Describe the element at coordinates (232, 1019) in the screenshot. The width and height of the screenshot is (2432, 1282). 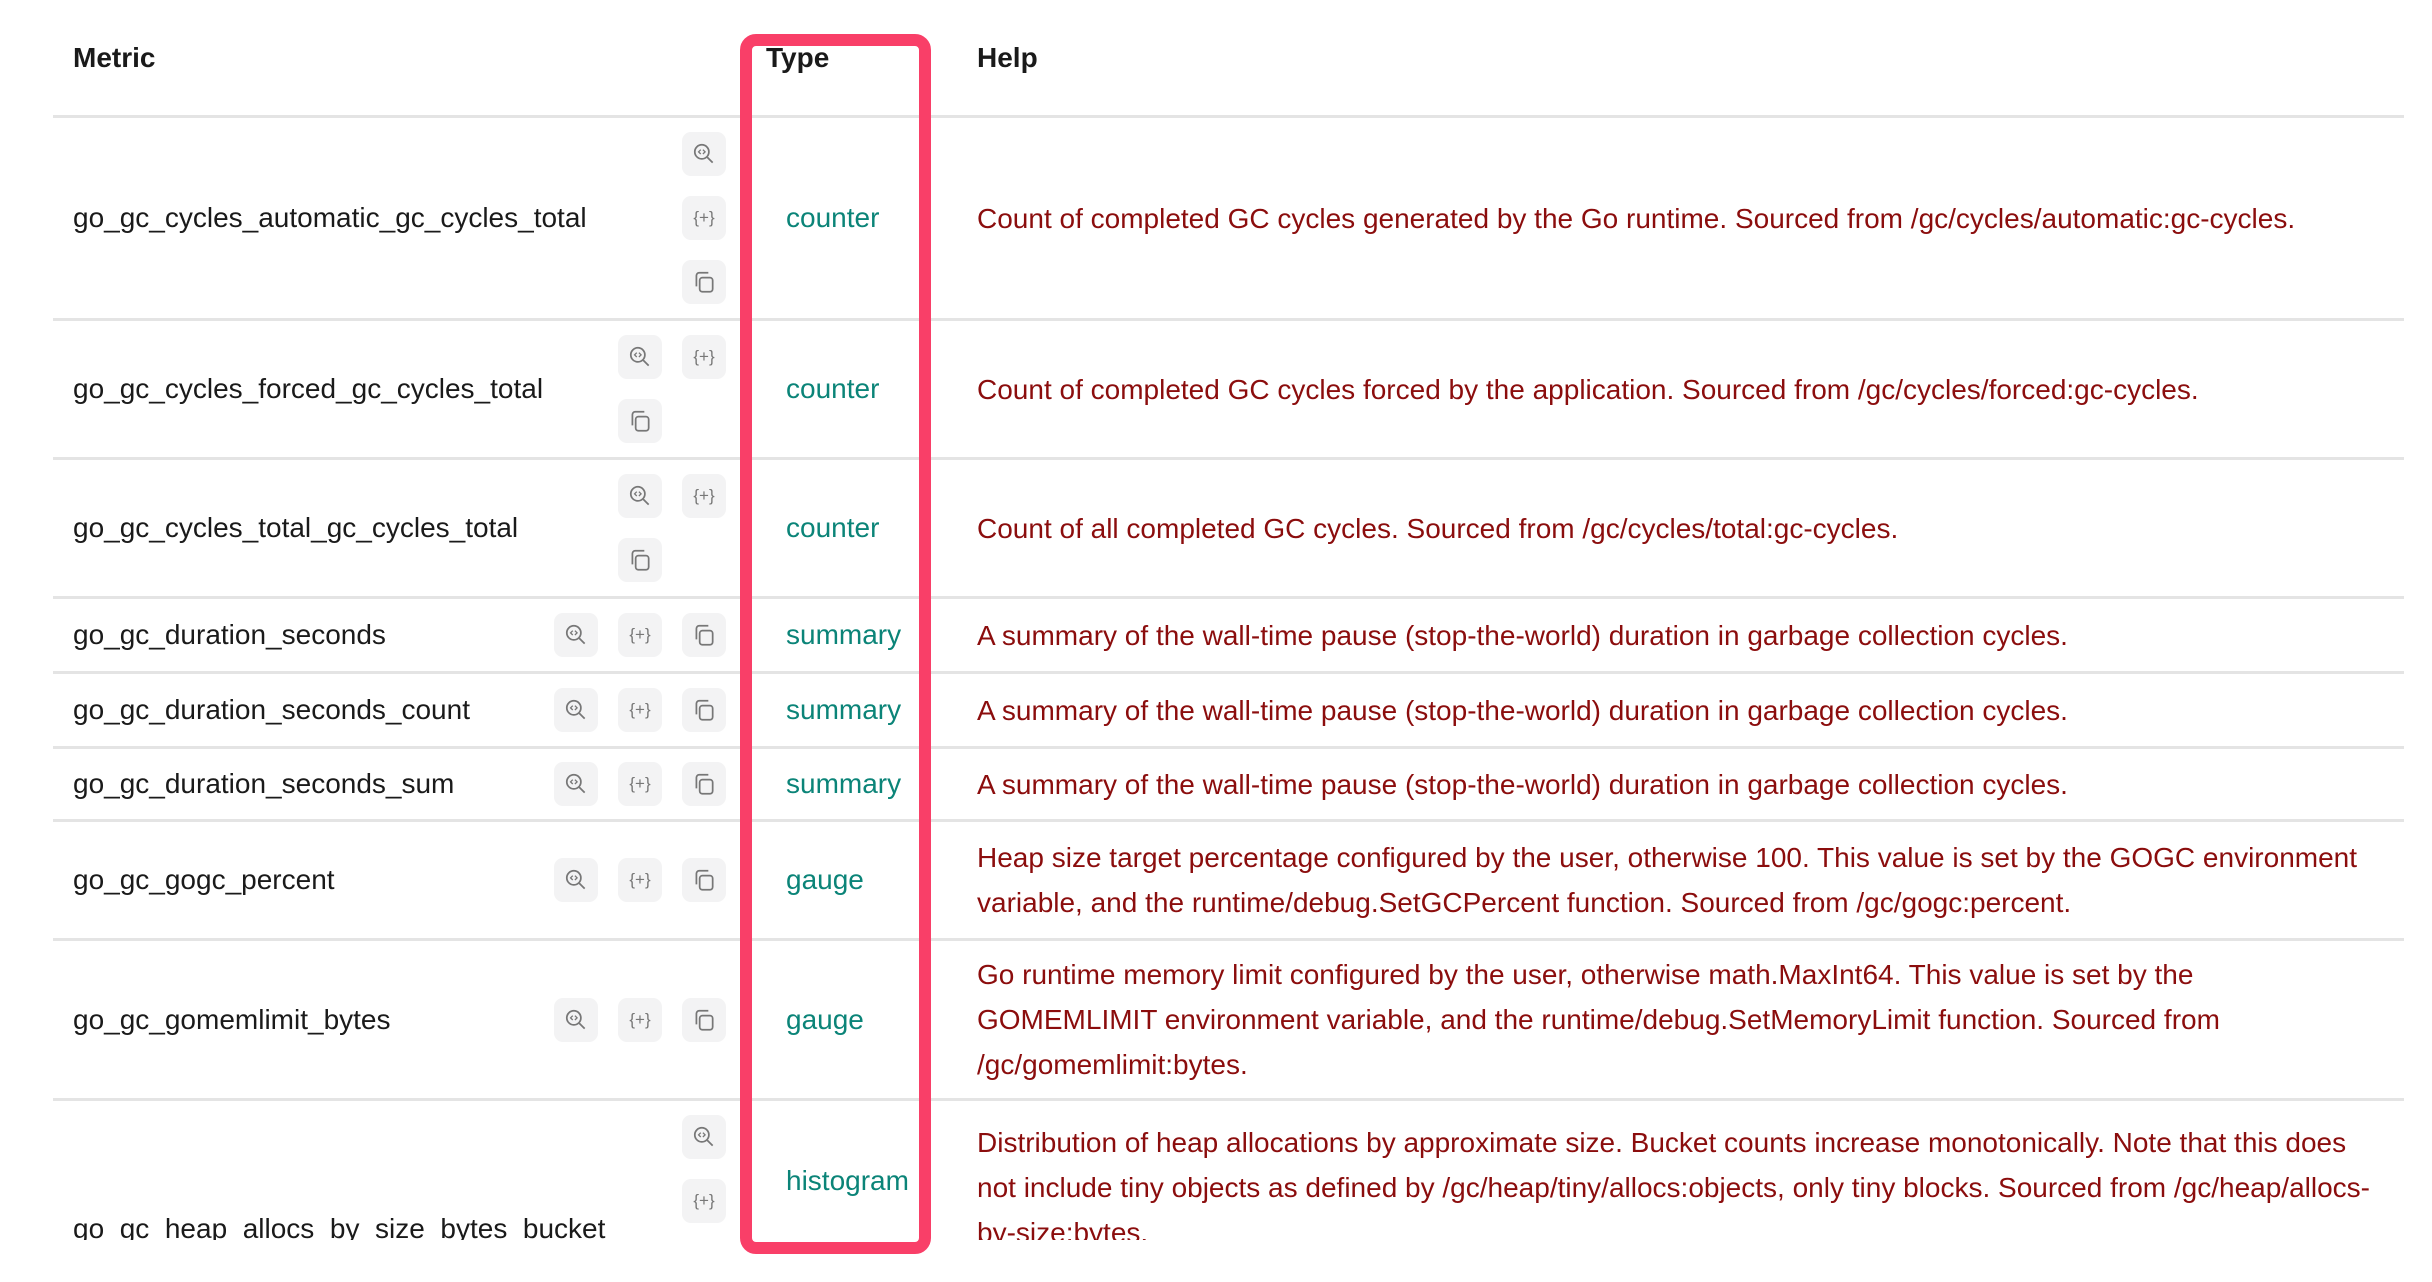
I see `metric-name: go_gc_gomemlimit_bytes` at that location.